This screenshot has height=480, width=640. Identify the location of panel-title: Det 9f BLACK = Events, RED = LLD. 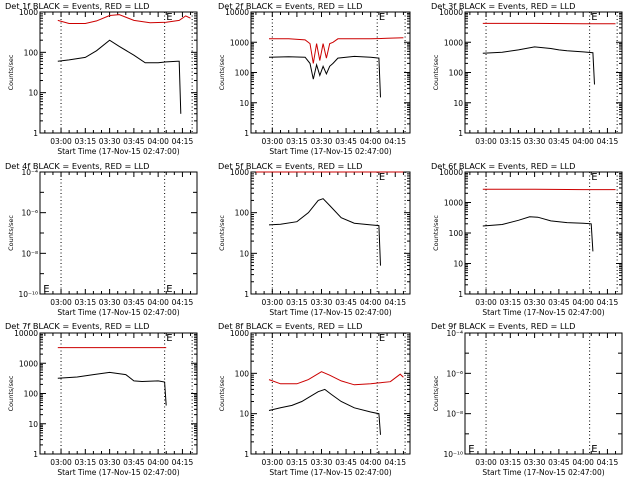
(503, 326).